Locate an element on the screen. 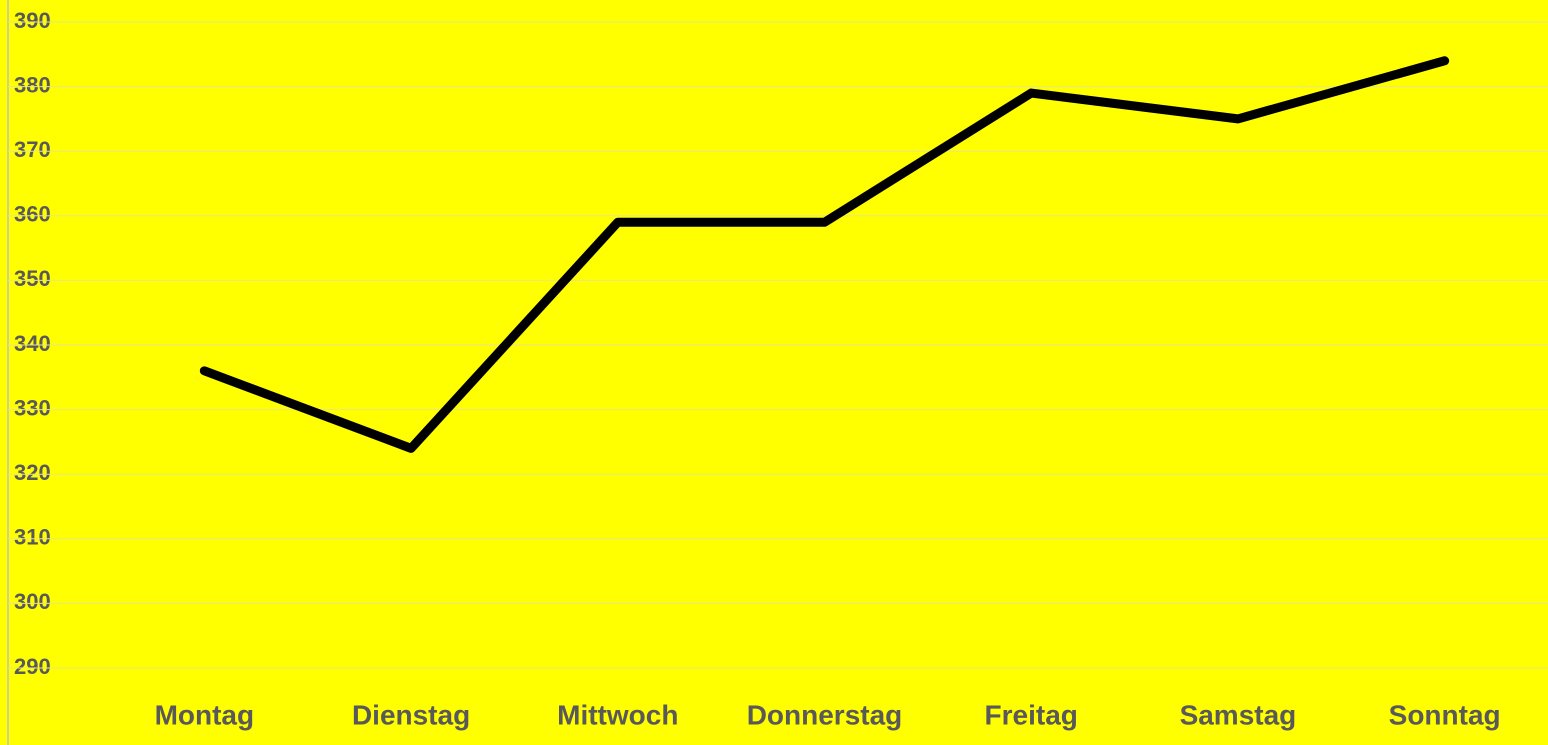 This screenshot has height=745, width=1548. x-tick-label: Freitag is located at coordinates (1031, 714).